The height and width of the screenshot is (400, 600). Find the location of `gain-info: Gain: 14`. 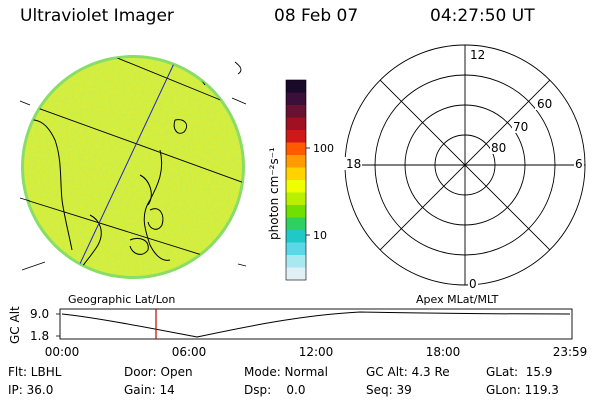

gain-info: Gain: 14 is located at coordinates (149, 390).